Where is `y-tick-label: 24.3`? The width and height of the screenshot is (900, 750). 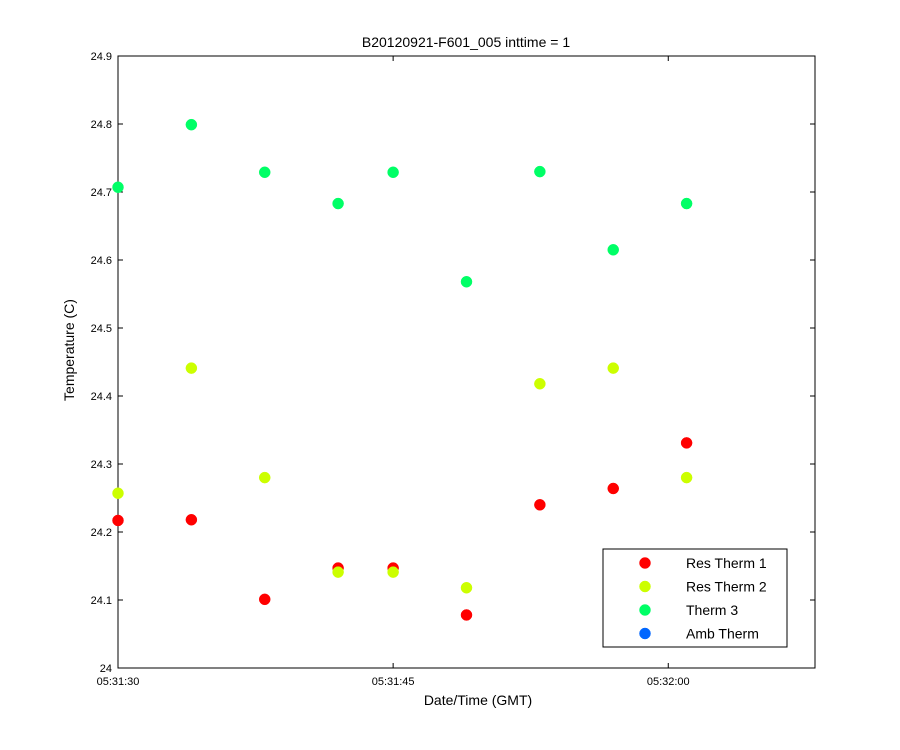 y-tick-label: 24.3 is located at coordinates (101, 465).